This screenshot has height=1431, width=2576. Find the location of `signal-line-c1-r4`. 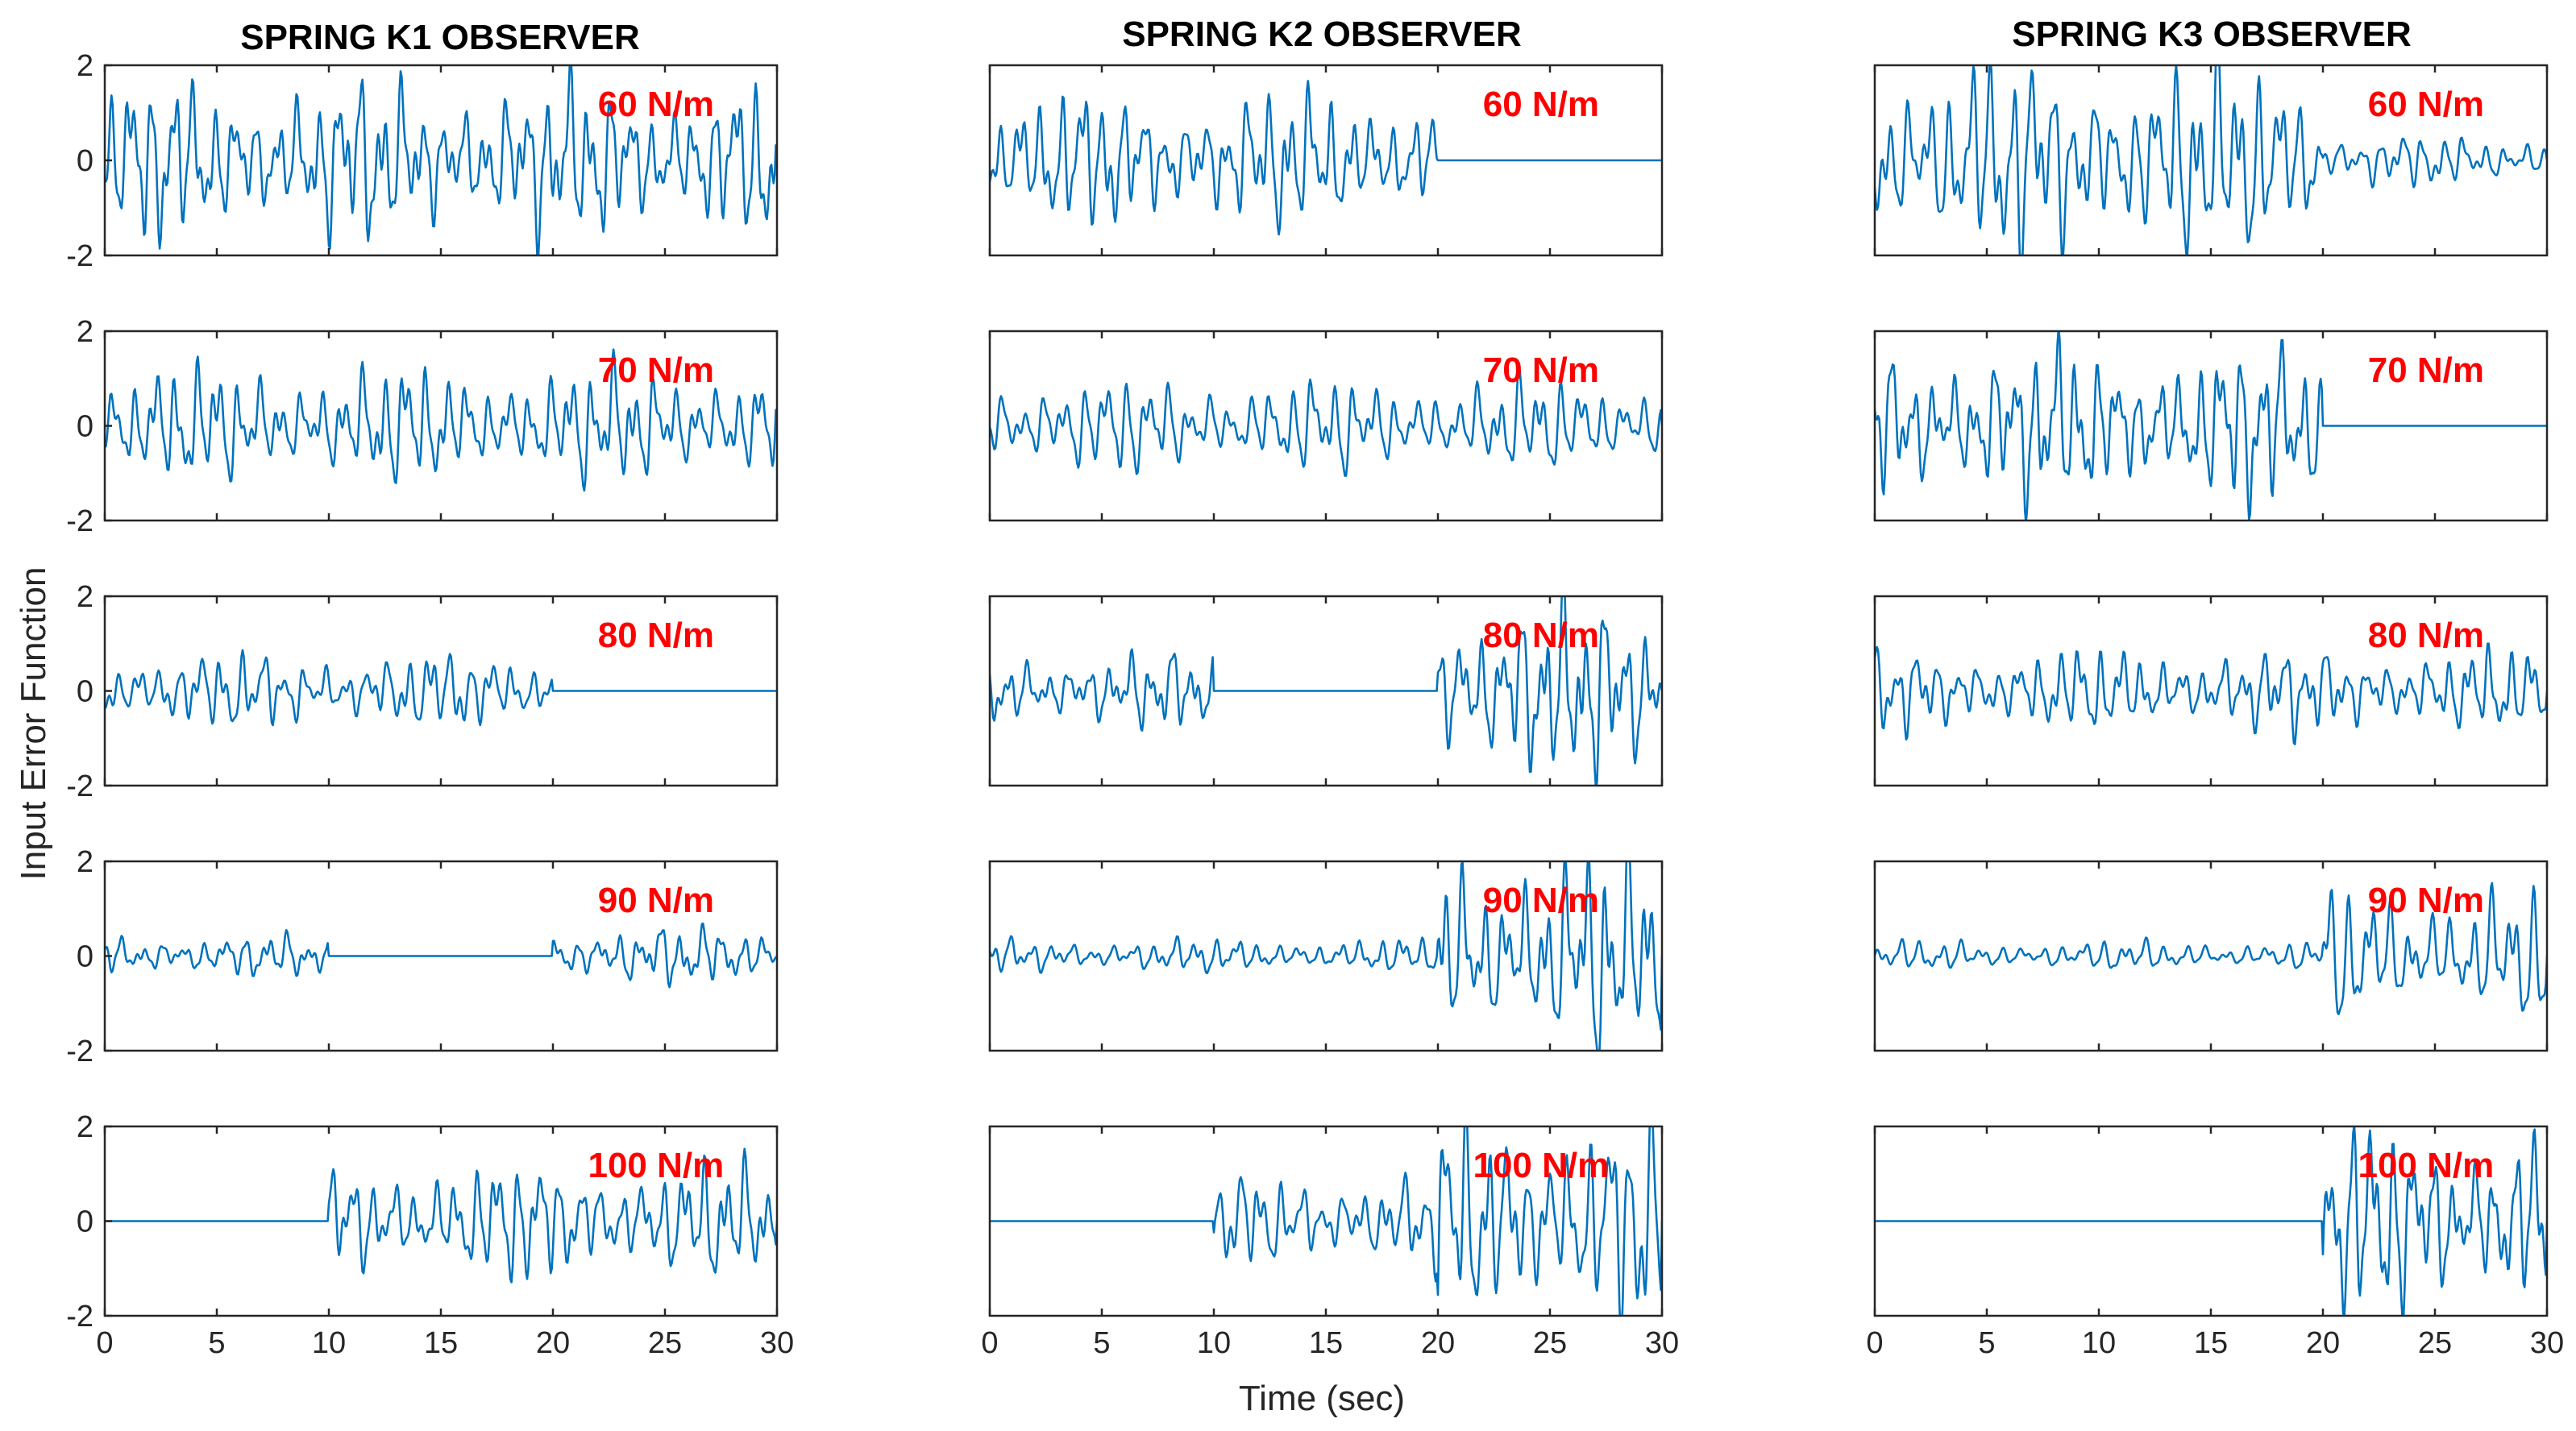

signal-line-c1-r4 is located at coordinates (441, 956).